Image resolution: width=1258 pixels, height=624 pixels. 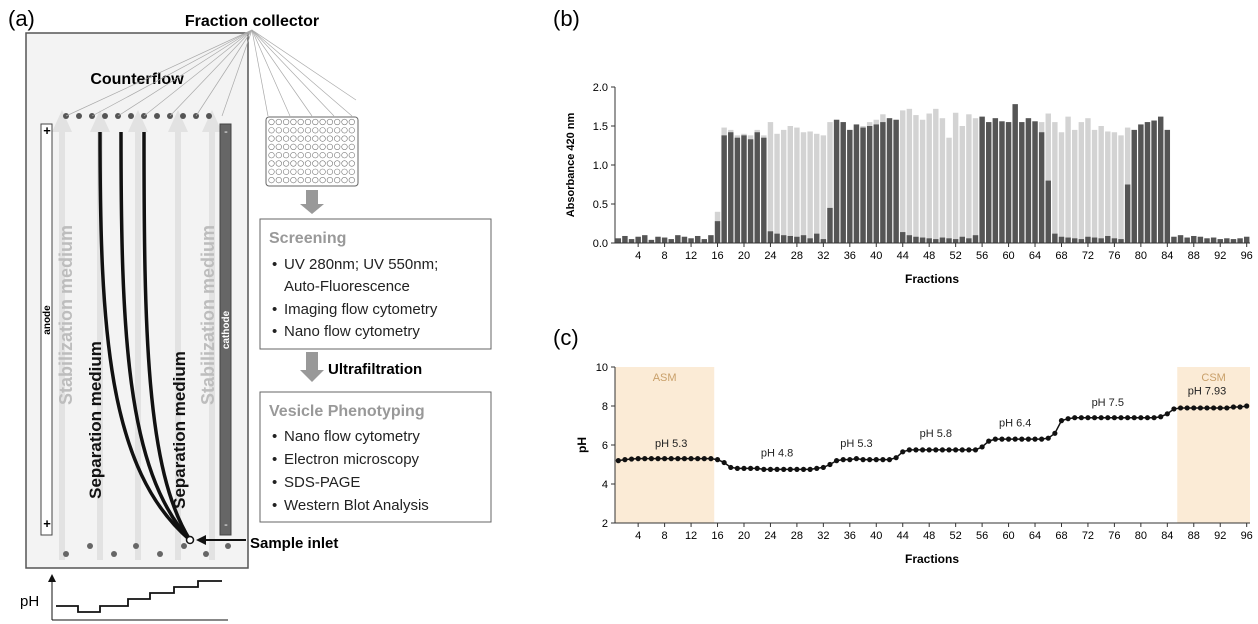 I want to click on ph-step-graph: pH, so click(x=124, y=597).